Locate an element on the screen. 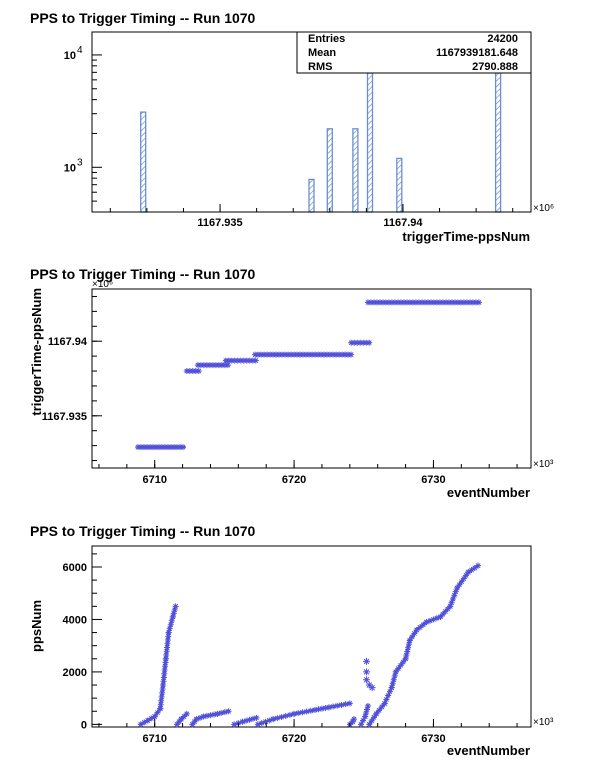 This screenshot has width=596, height=777. chart2-y-label: triggerTime-ppsNum is located at coordinates (36, 352).